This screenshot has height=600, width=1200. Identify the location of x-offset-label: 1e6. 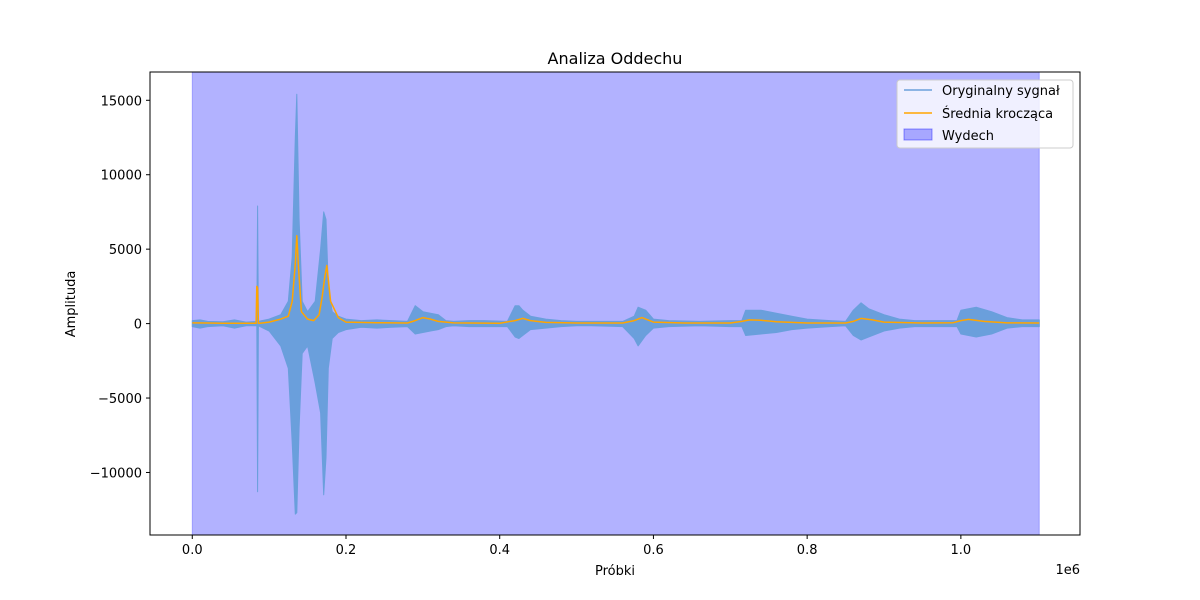
(1067, 570).